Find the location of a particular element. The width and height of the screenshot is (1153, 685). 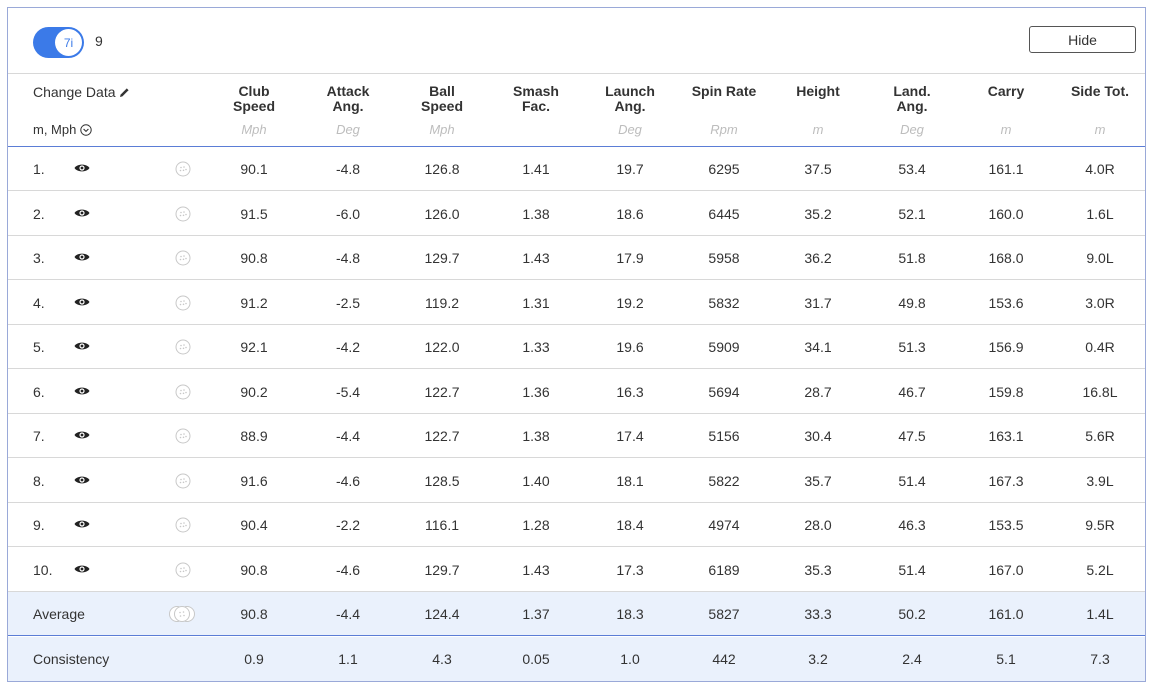

table-cell: 90.1 is located at coordinates (254, 169).